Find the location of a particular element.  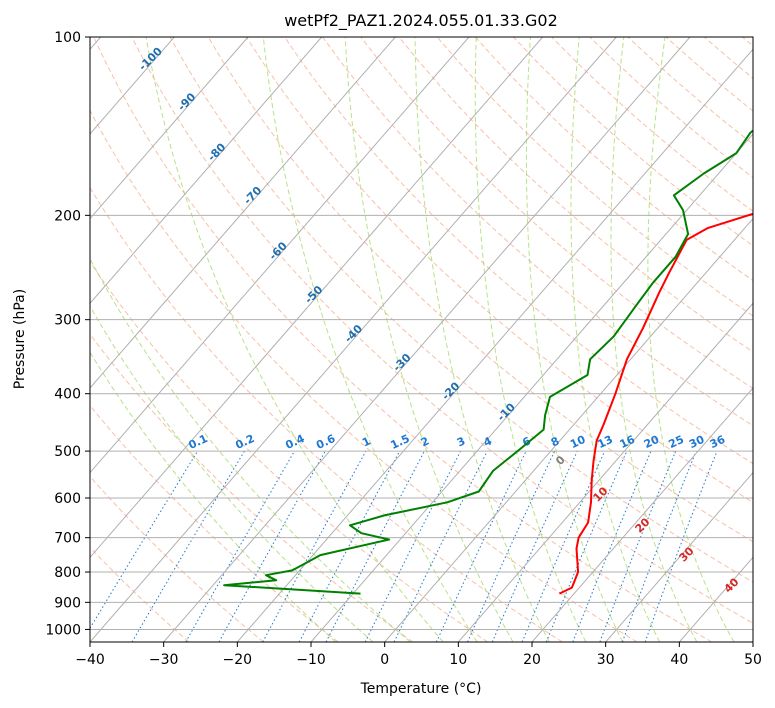

isotherm-label: -50 is located at coordinates (313, 294).